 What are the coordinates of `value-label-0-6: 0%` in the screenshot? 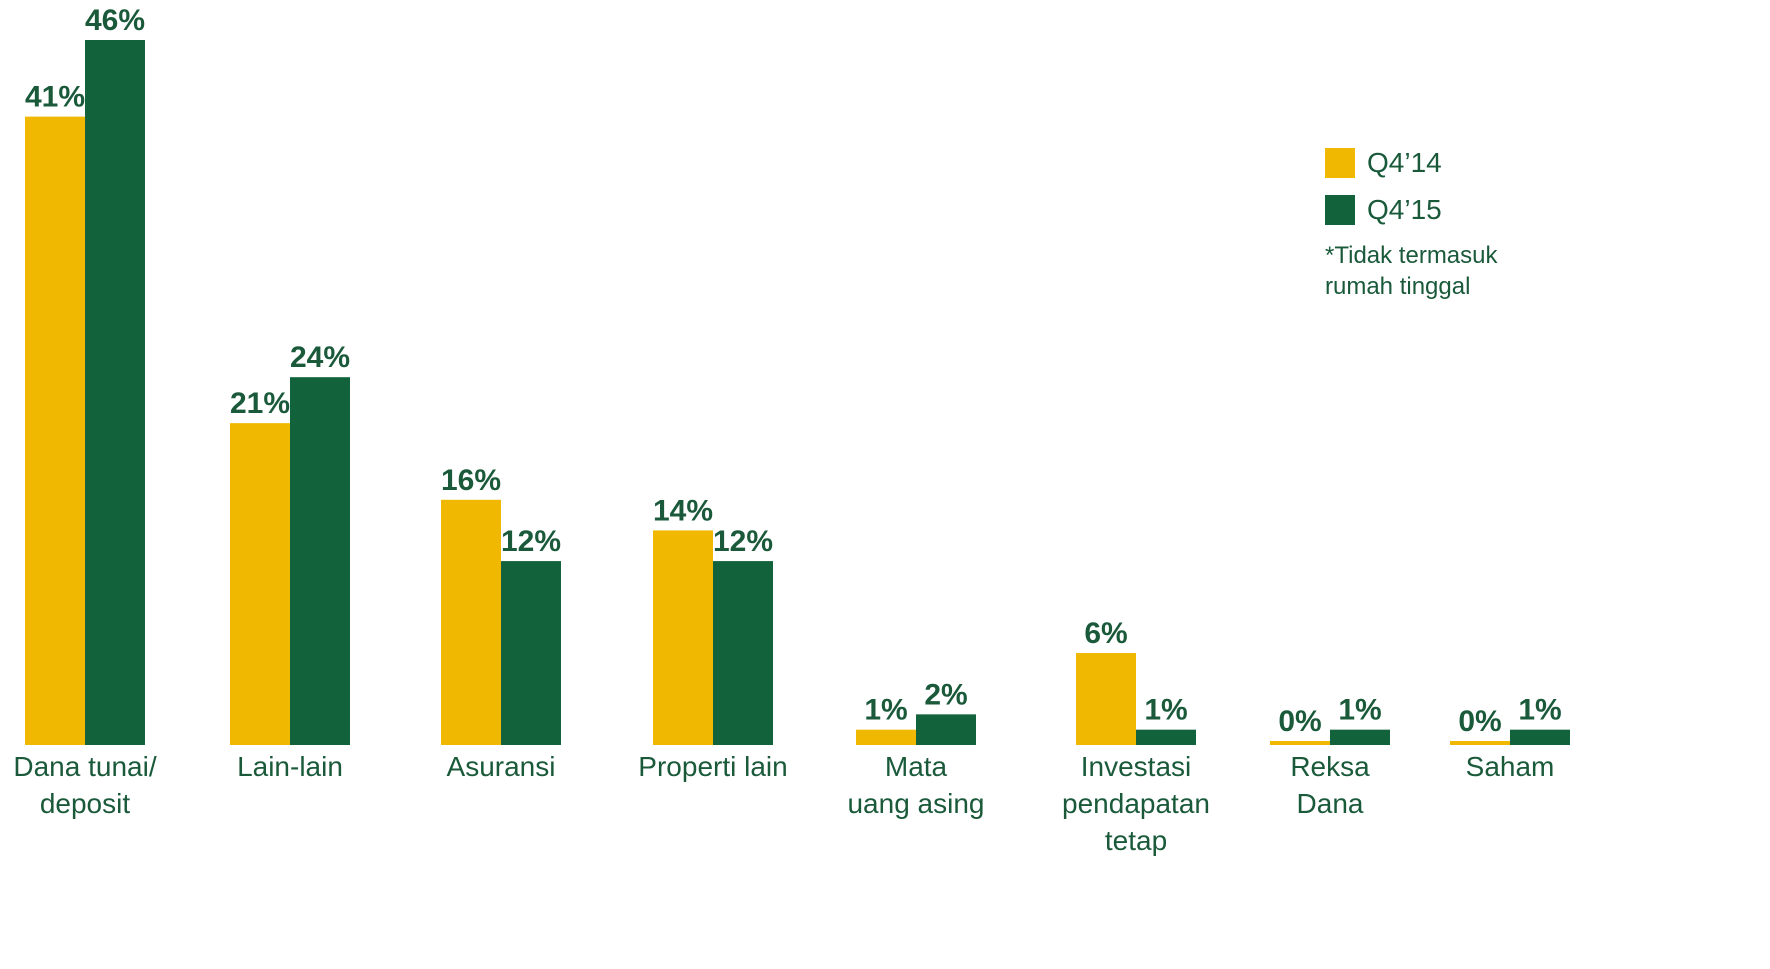 It's located at (1299, 721).